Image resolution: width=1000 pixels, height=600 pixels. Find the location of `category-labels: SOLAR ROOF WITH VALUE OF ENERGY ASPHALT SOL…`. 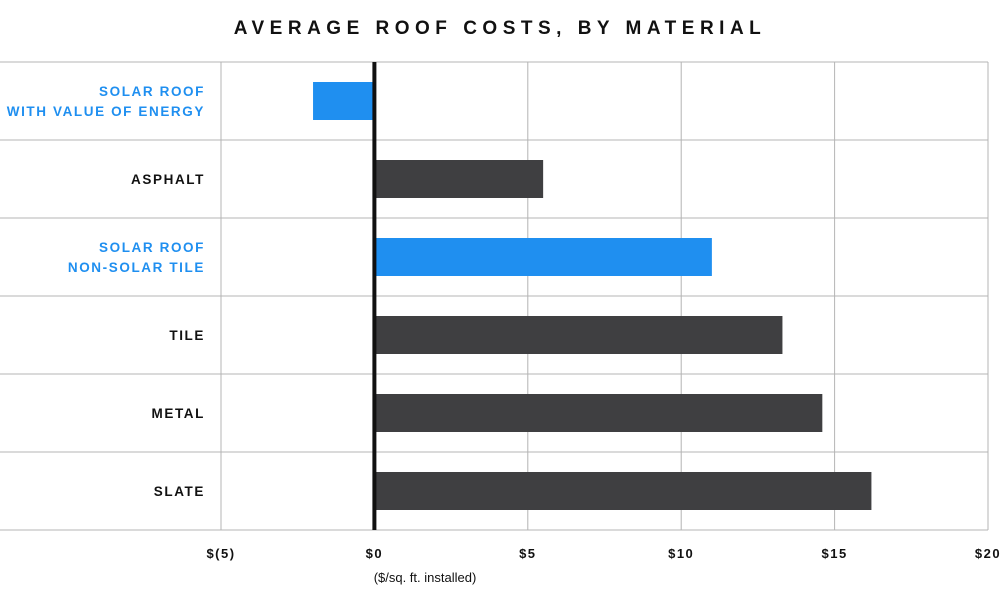

category-labels: SOLAR ROOF WITH VALUE OF ENERGY ASPHALT SOL… is located at coordinates (106, 291).